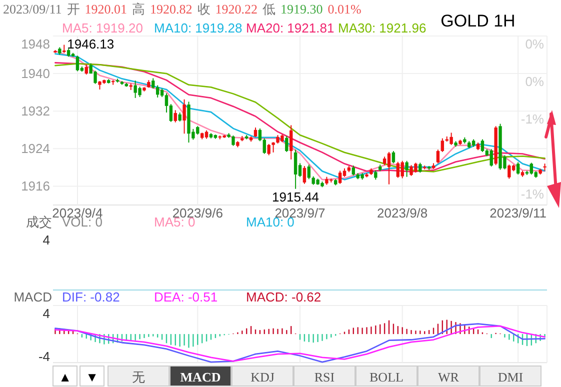  I want to click on text: MACD, so click(200, 377).